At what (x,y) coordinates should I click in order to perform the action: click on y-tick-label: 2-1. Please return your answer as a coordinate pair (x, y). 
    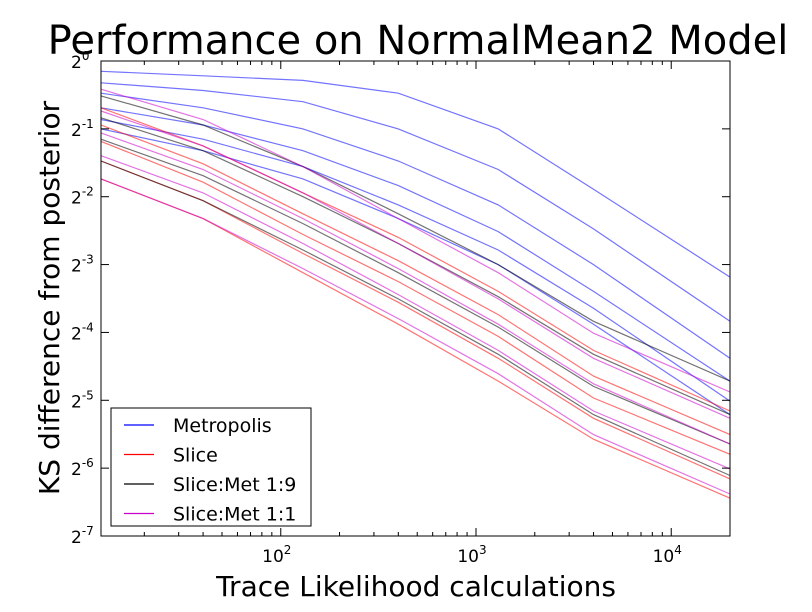
    Looking at the image, I should click on (82, 129).